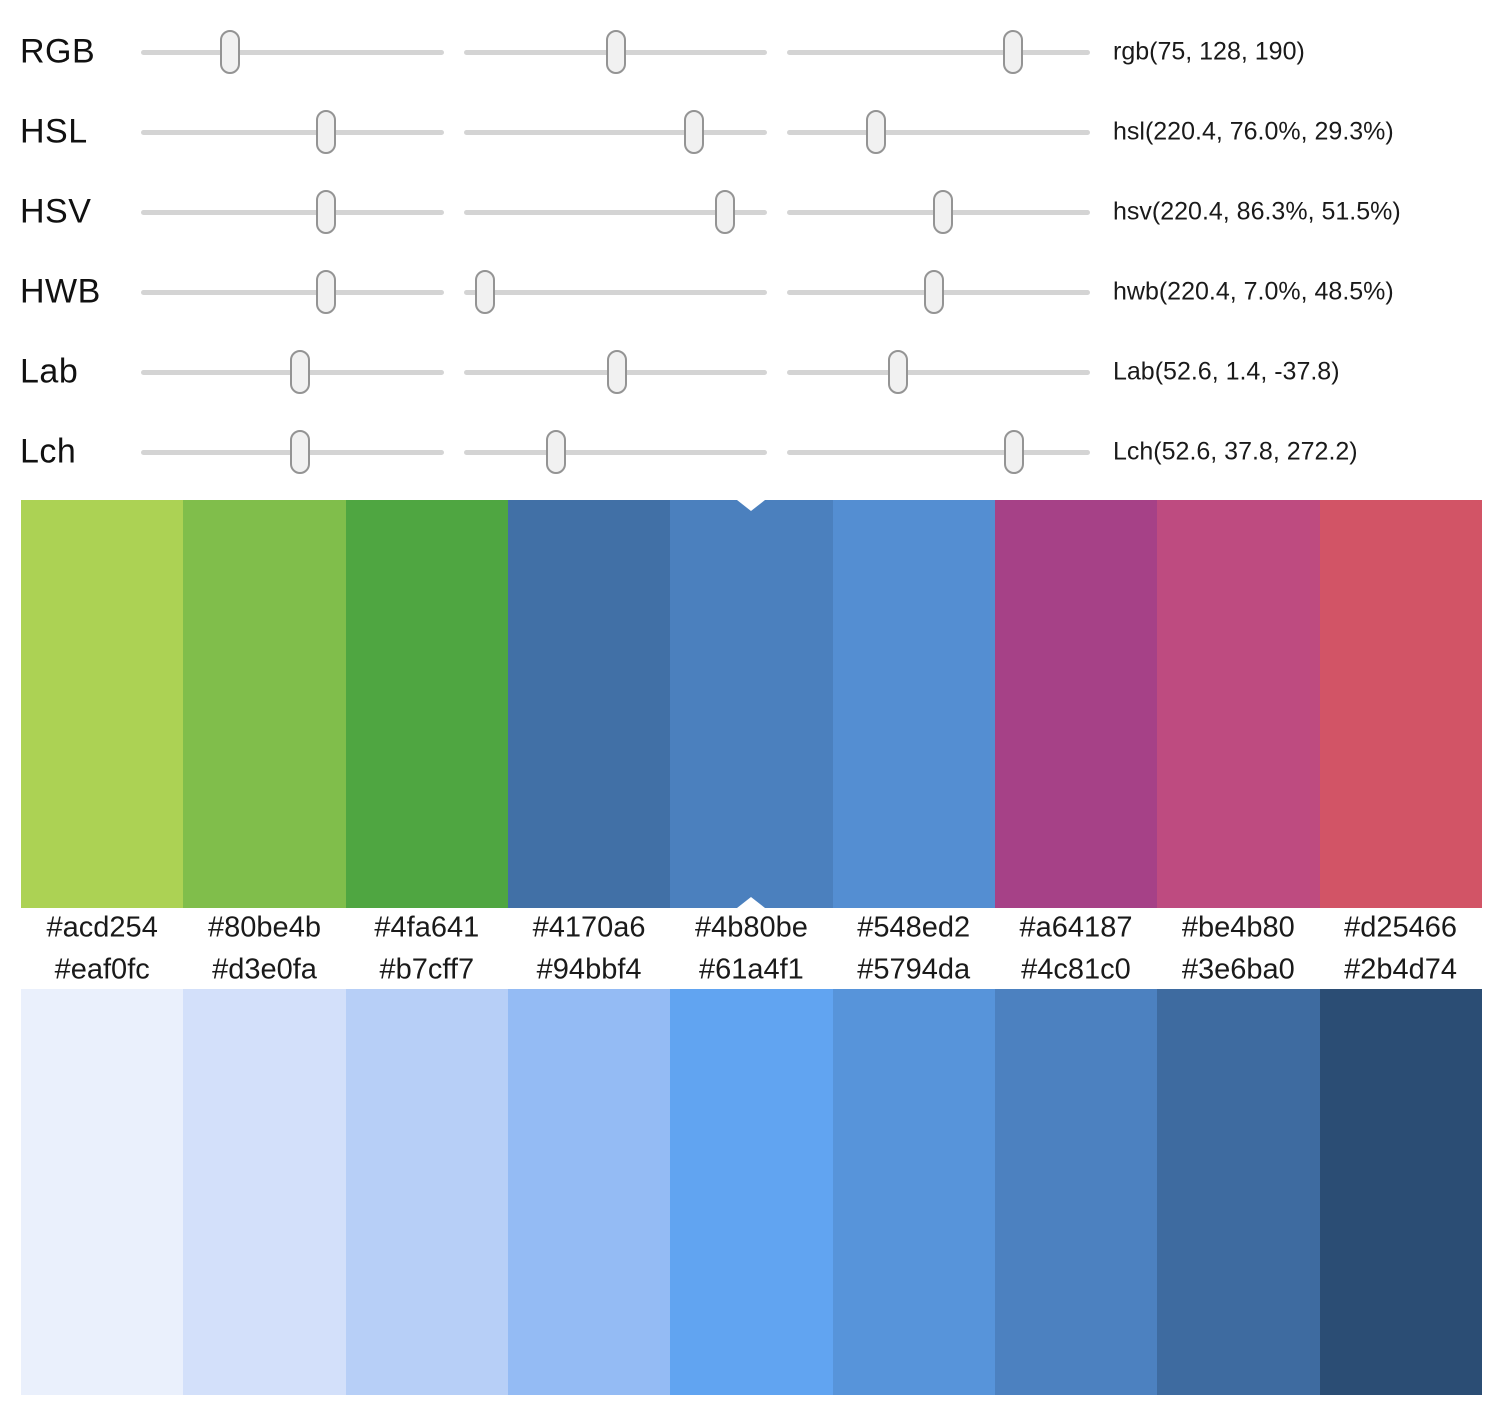 The image size is (1501, 1415). Describe the element at coordinates (1226, 371) in the screenshot. I see `lab-value-readout: Lab(52.6, 1.4, -37.8)` at that location.